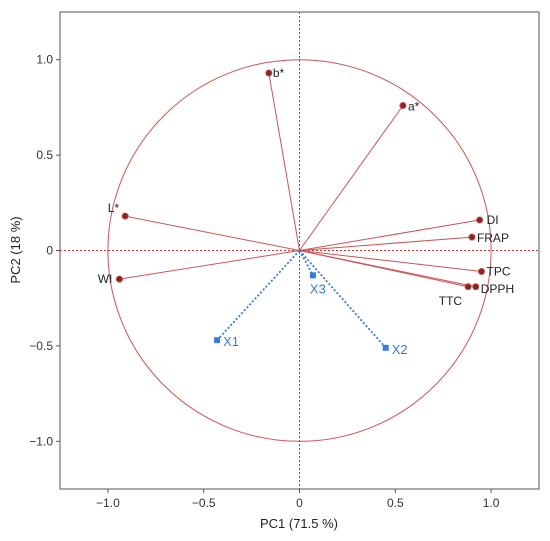  I want to click on y-tick-label: −0.5, so click(41, 346).